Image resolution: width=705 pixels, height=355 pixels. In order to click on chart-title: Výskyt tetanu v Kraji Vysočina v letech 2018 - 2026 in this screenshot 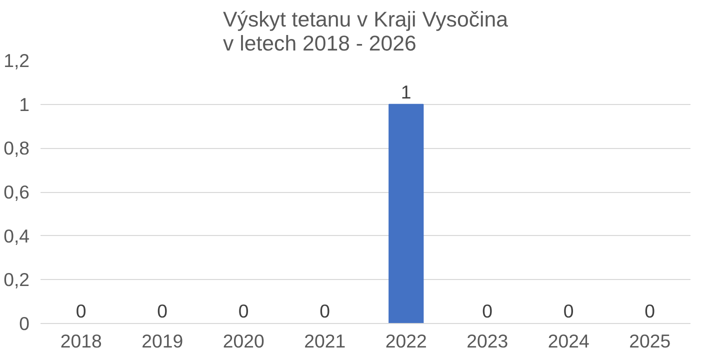, I will do `click(365, 32)`.